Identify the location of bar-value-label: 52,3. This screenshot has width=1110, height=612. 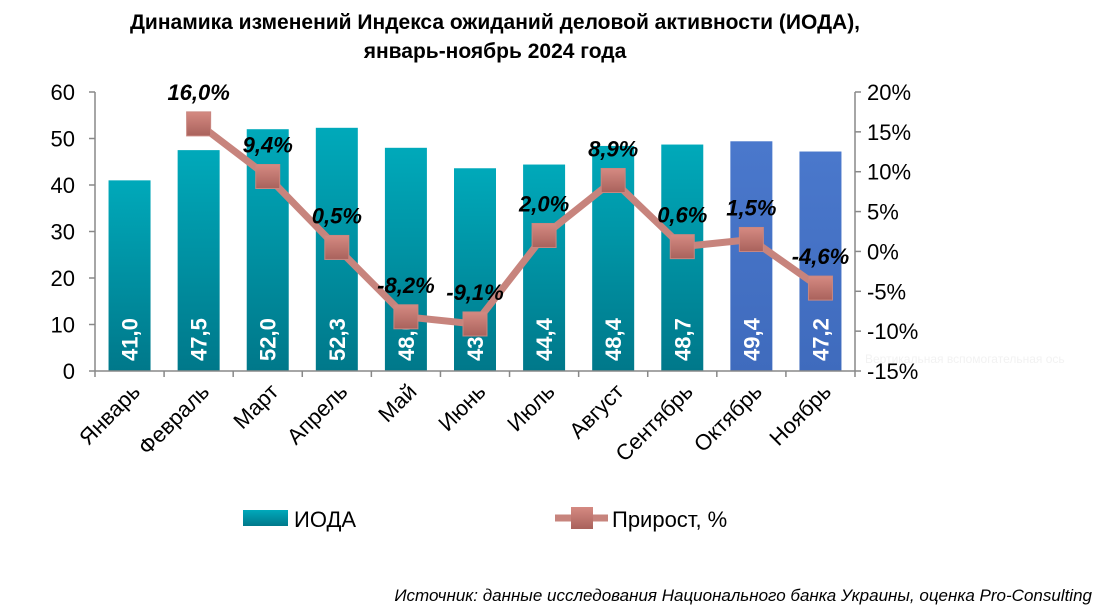
(337, 339).